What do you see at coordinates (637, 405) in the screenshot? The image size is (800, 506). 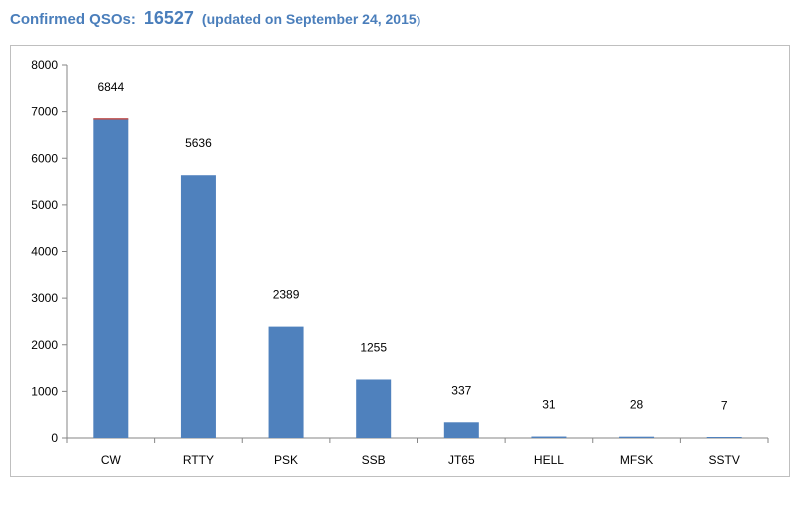 I see `data-label-mfsk: 28` at bounding box center [637, 405].